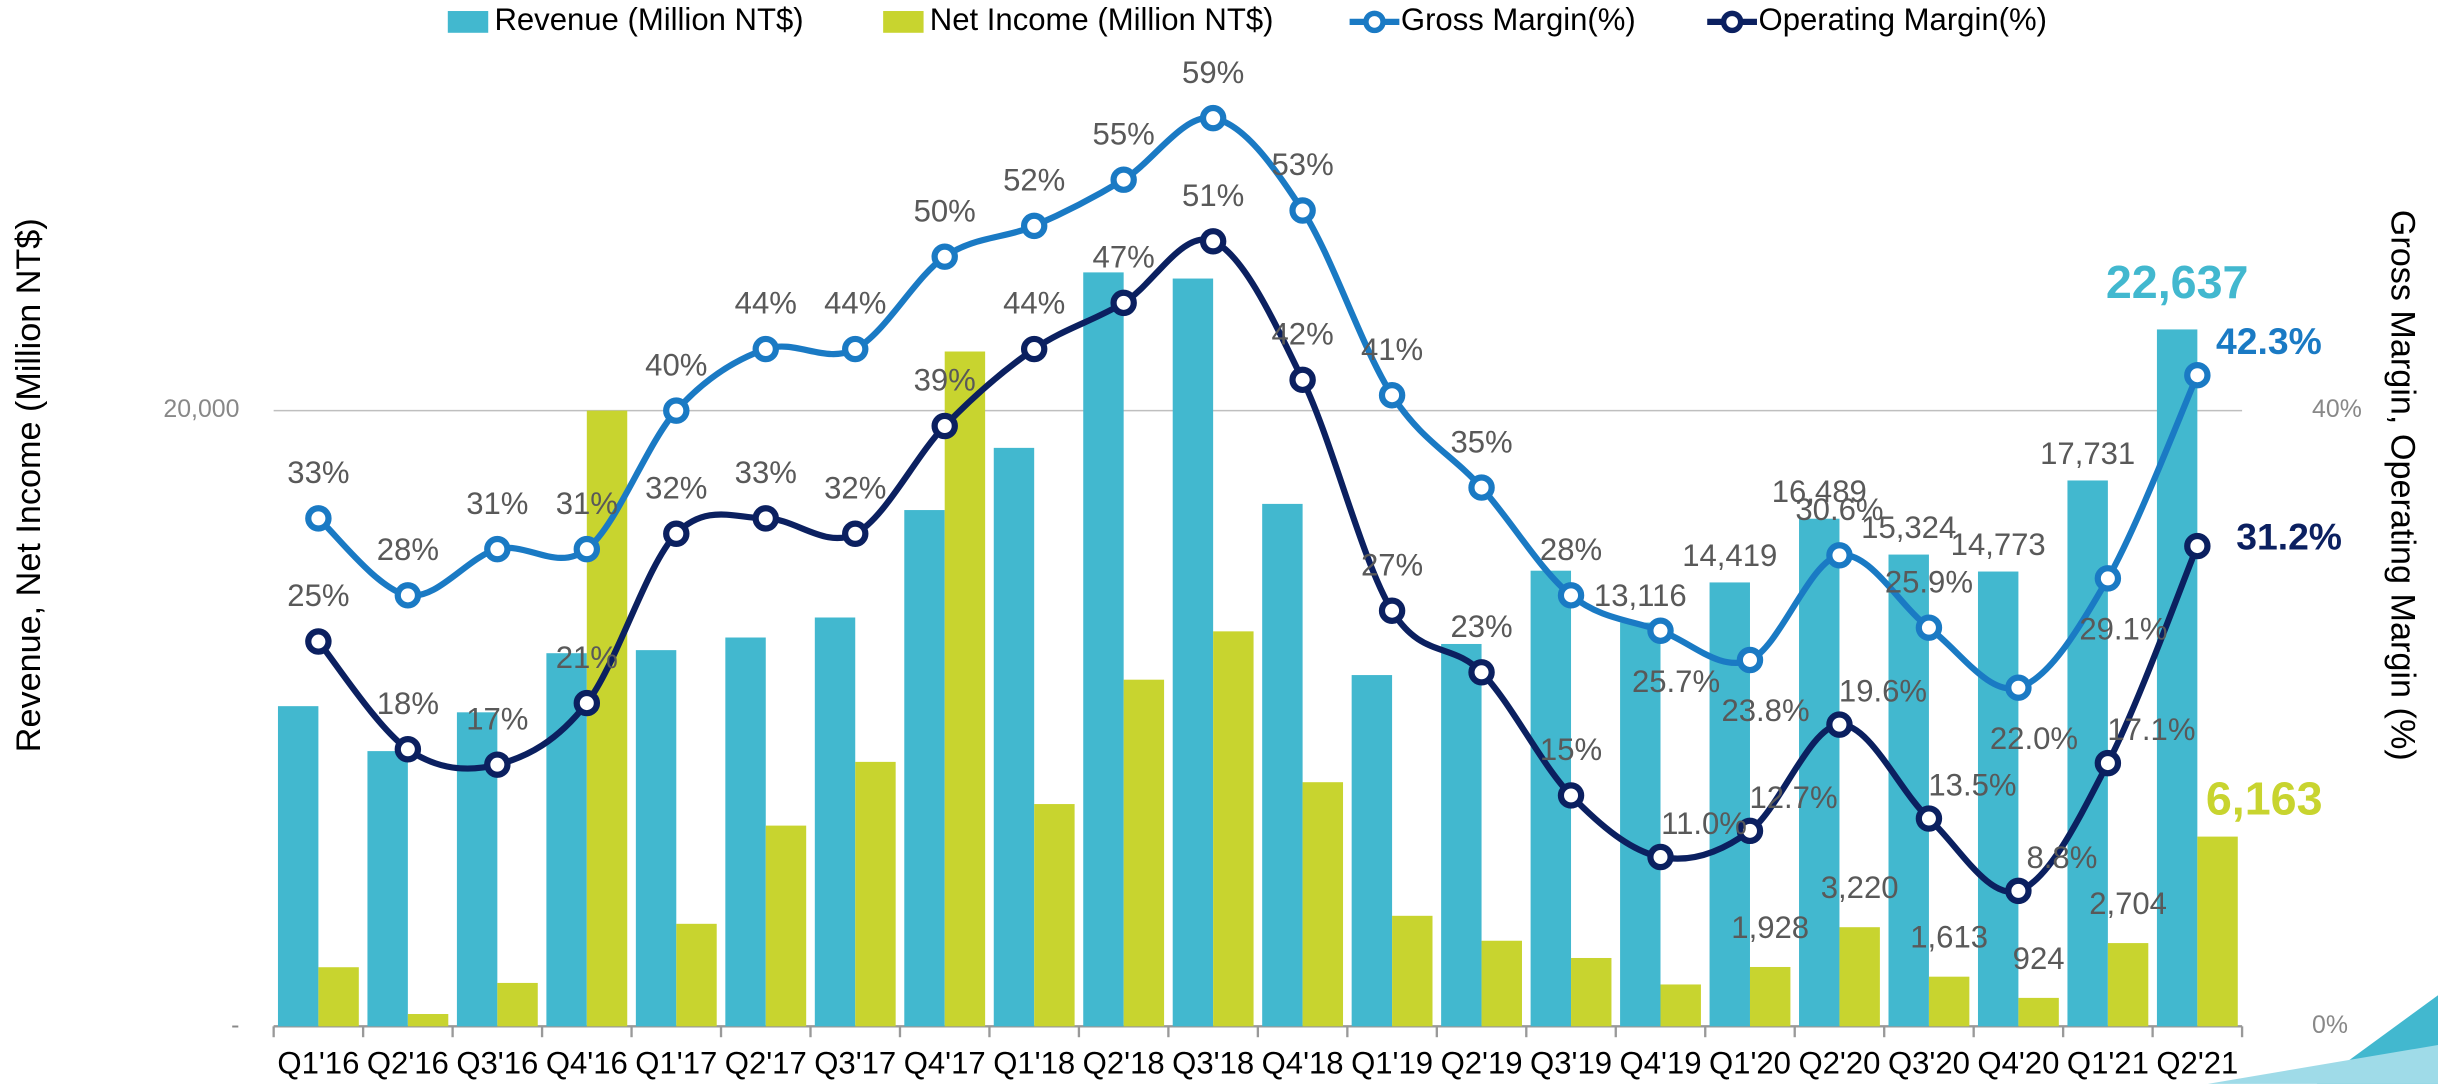 Image resolution: width=2438 pixels, height=1084 pixels. What do you see at coordinates (1949, 937) in the screenshot?
I see `data-label: 1,613` at bounding box center [1949, 937].